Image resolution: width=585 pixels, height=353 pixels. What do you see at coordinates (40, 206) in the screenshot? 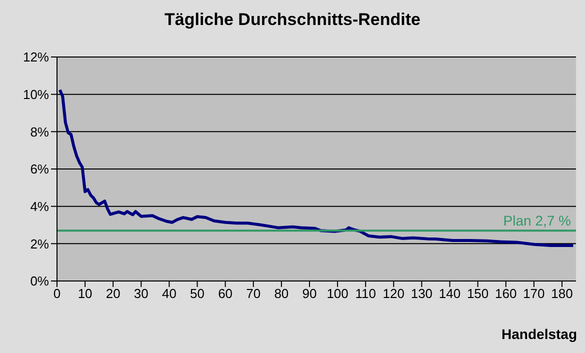
I see `y-tick-label: 4%` at bounding box center [40, 206].